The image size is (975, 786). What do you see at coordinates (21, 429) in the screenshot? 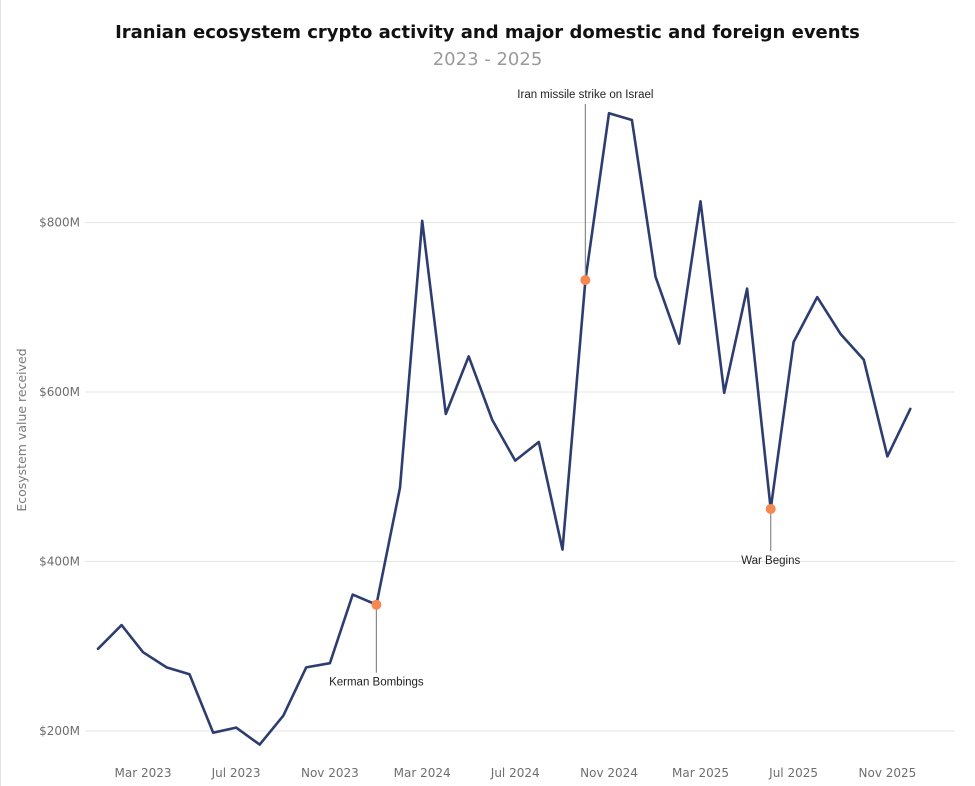
I see `y-axis-label: Ecosystem value received` at bounding box center [21, 429].